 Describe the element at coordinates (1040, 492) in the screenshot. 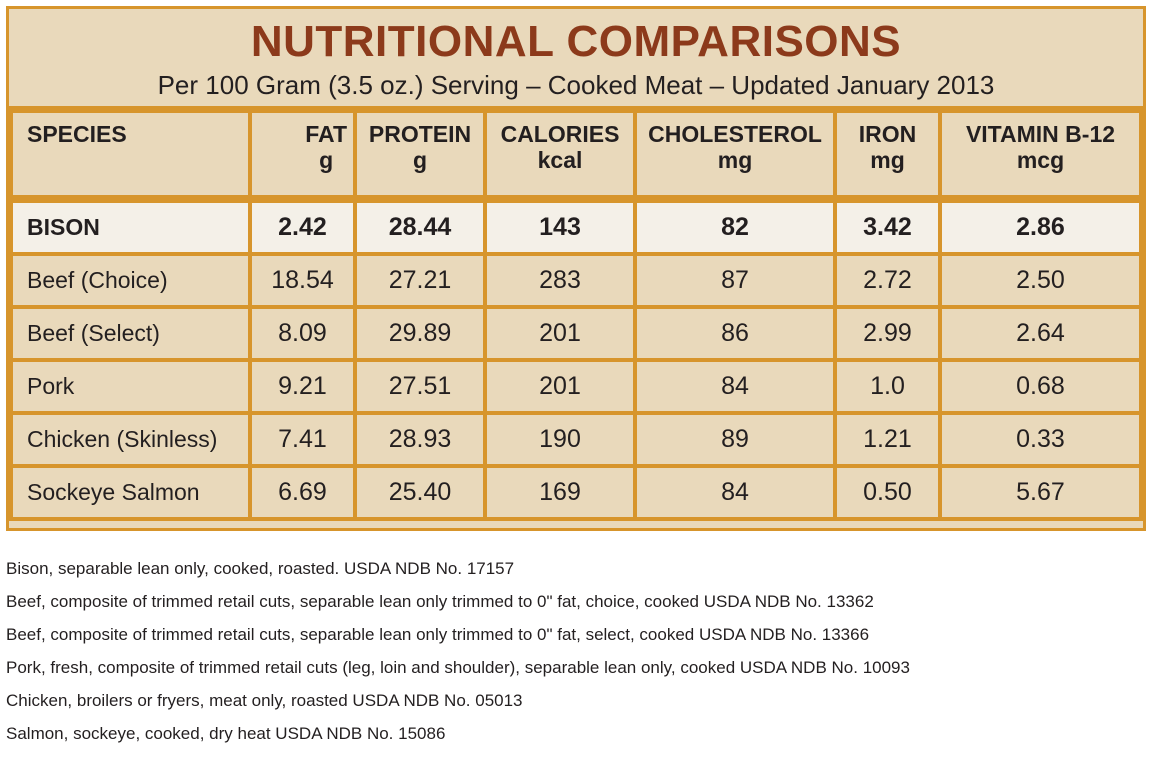

I see `value-cell: 5.67` at that location.